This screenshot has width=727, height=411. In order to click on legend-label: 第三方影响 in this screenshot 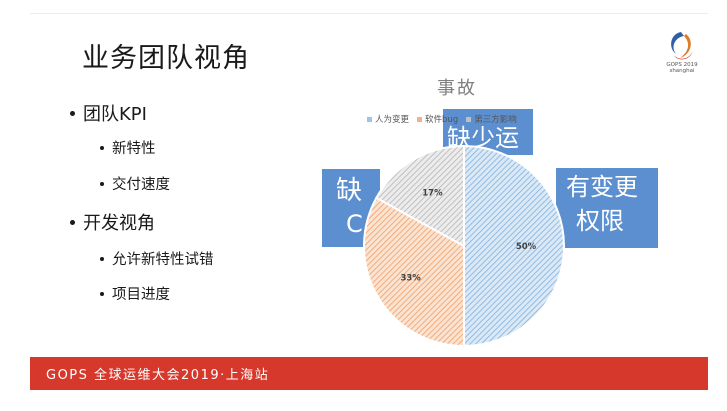, I will do `click(495, 120)`.